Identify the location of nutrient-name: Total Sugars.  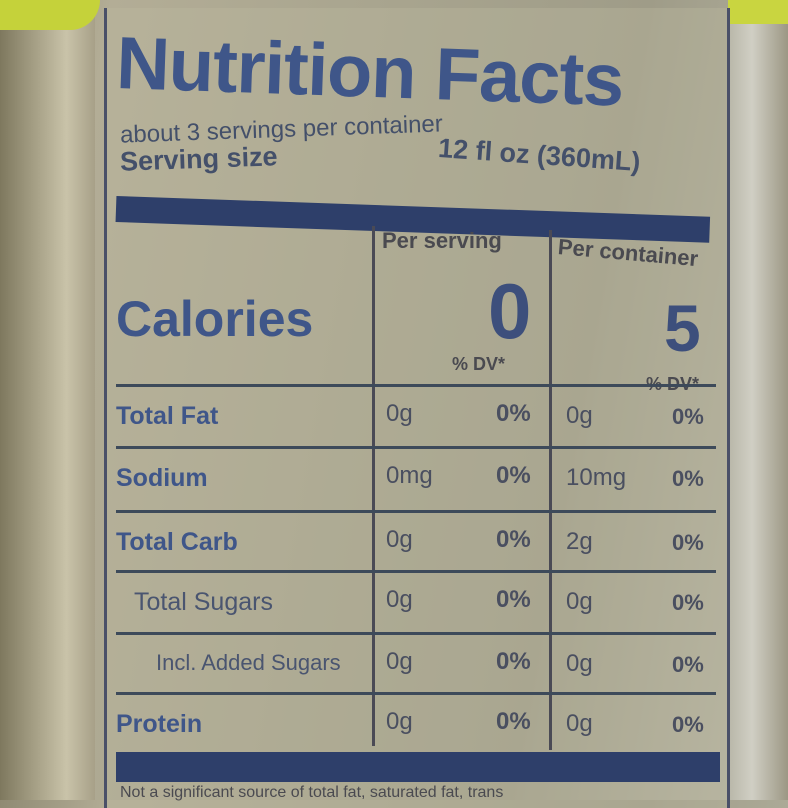
(203, 602).